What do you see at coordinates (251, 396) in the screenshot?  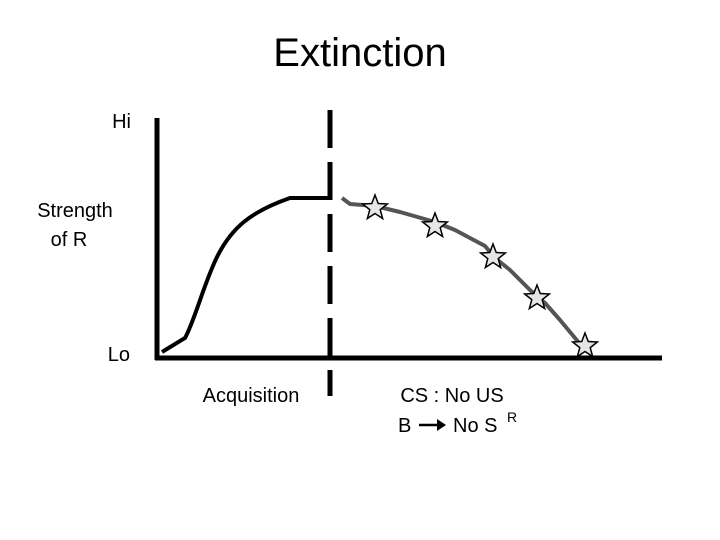 I see `phase-label: Acquisition` at bounding box center [251, 396].